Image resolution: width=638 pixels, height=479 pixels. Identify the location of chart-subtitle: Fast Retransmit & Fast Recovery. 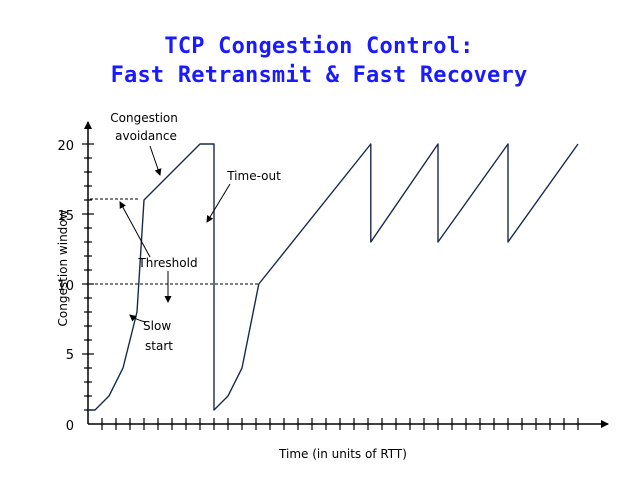
(319, 75).